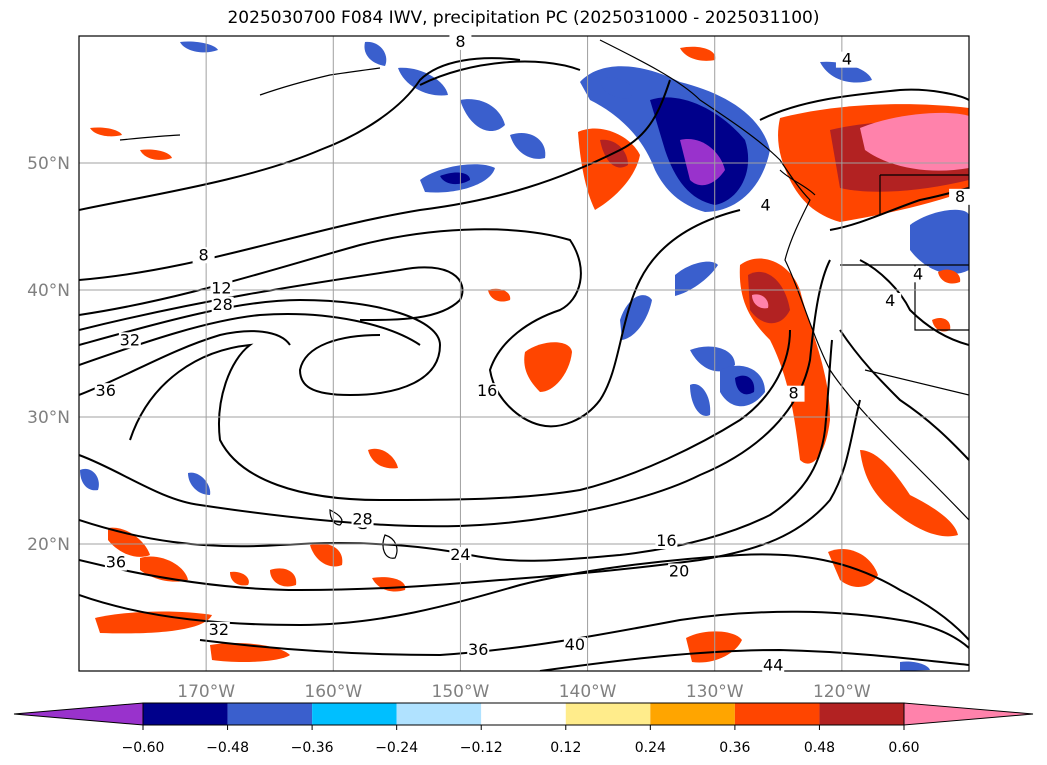 This screenshot has width=1047, height=765. I want to click on lat-tick-label: 20°N, so click(48, 545).